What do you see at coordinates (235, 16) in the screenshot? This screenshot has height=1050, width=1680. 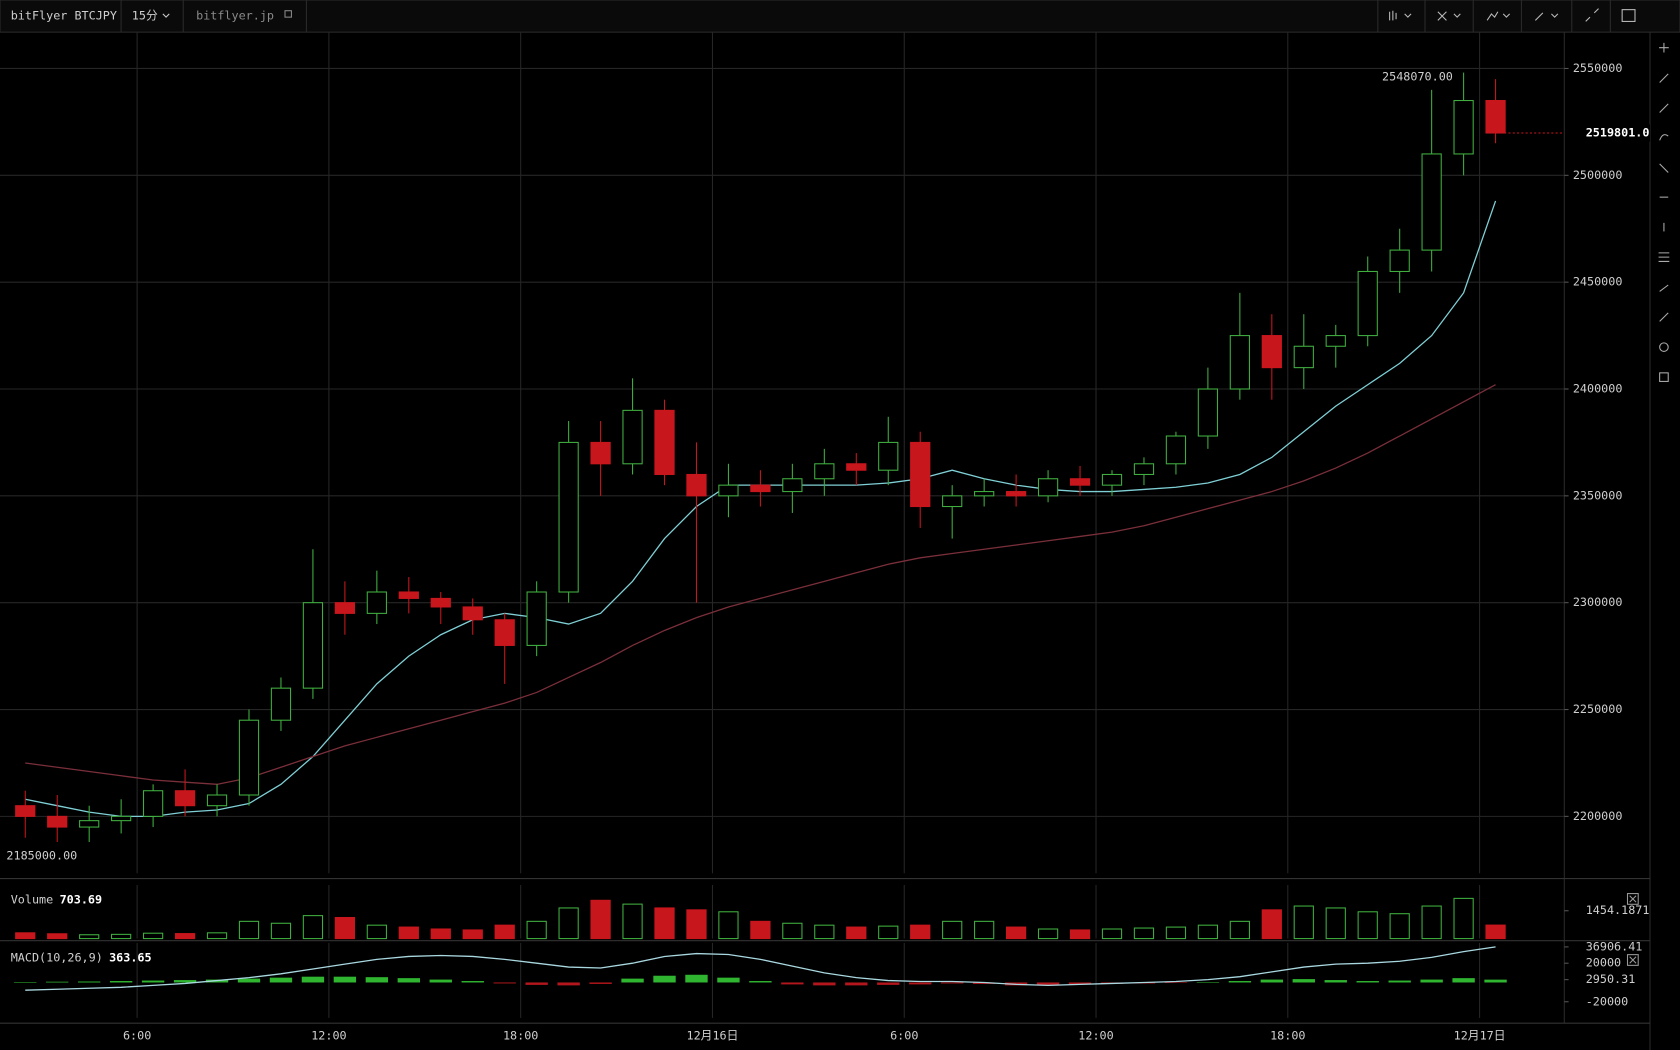 I see `site-link: bitflyer.jp` at bounding box center [235, 16].